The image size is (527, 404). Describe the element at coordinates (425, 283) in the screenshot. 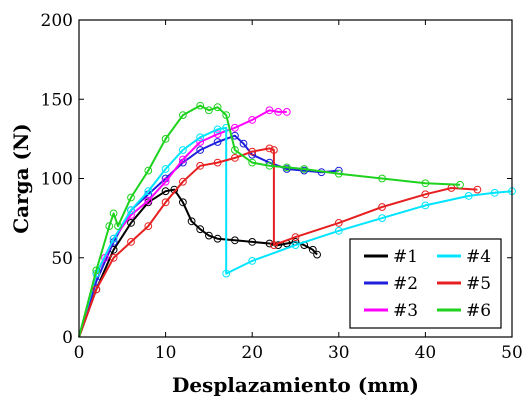

I see `legend: #1 #4 #2 #5 #3 #6` at that location.